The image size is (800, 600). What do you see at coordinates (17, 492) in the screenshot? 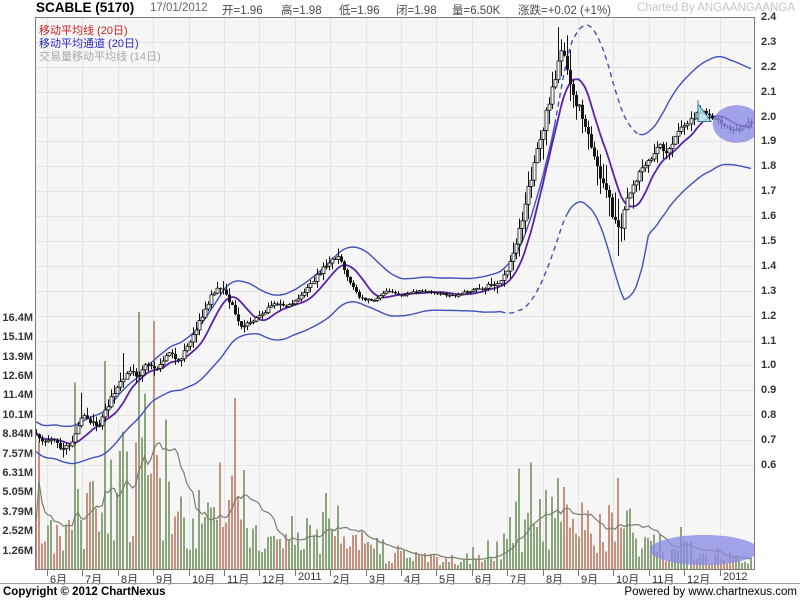
I see `volume-axis-label: 5.05M` at bounding box center [17, 492].